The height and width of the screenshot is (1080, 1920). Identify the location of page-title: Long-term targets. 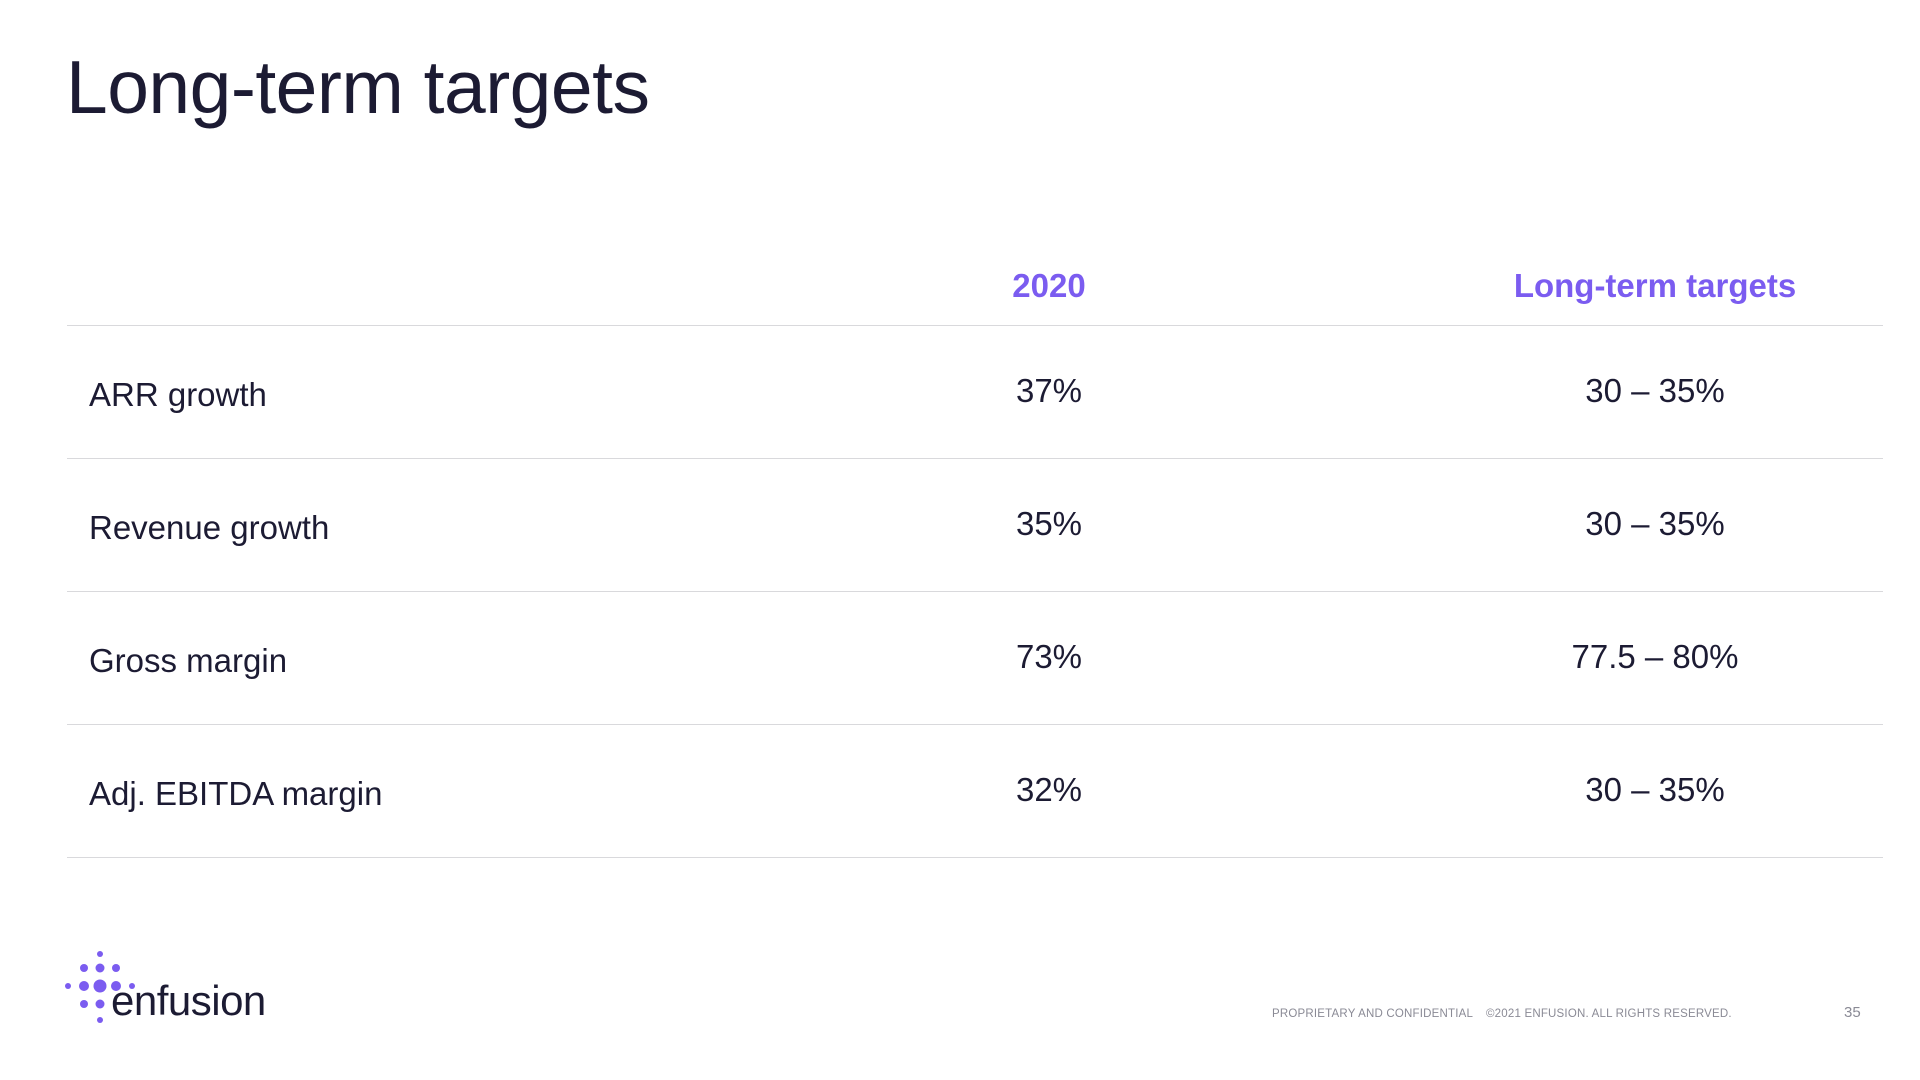
(358, 87).